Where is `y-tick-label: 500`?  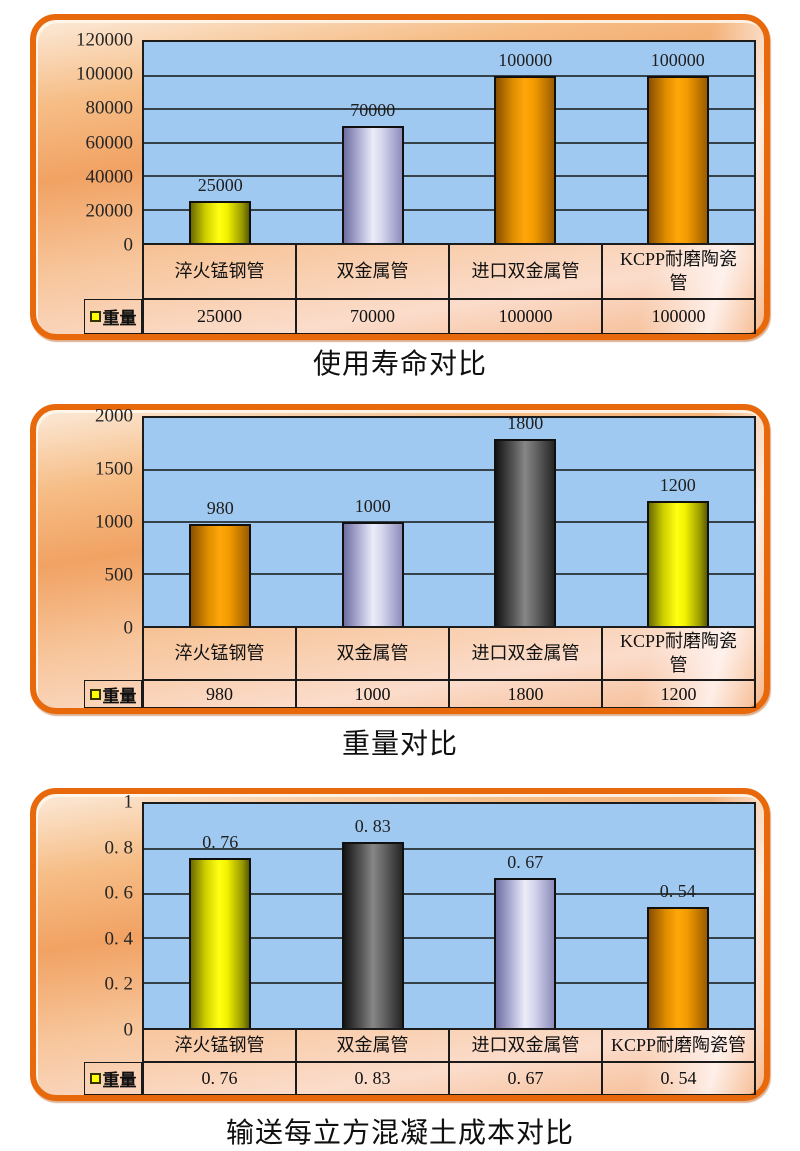
y-tick-label: 500 is located at coordinates (119, 575).